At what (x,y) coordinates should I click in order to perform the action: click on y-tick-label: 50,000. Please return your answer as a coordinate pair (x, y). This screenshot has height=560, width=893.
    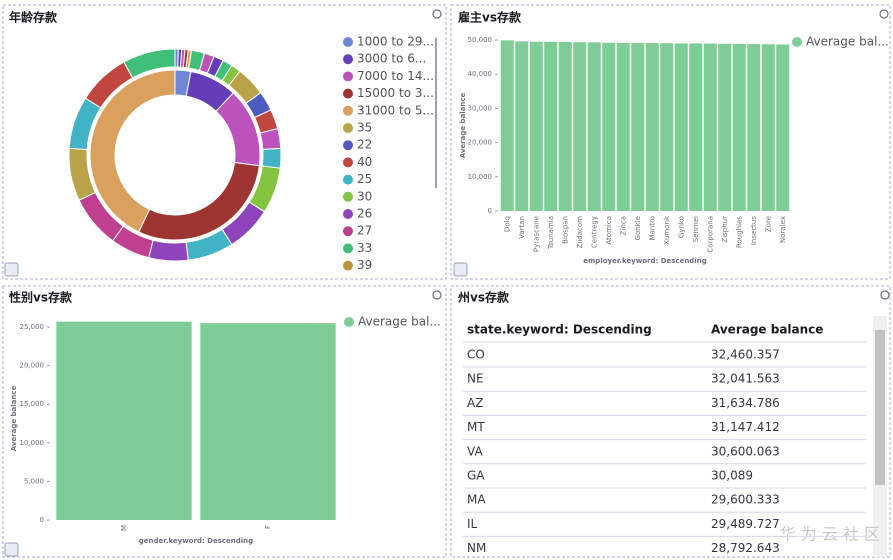
    Looking at the image, I should click on (480, 40).